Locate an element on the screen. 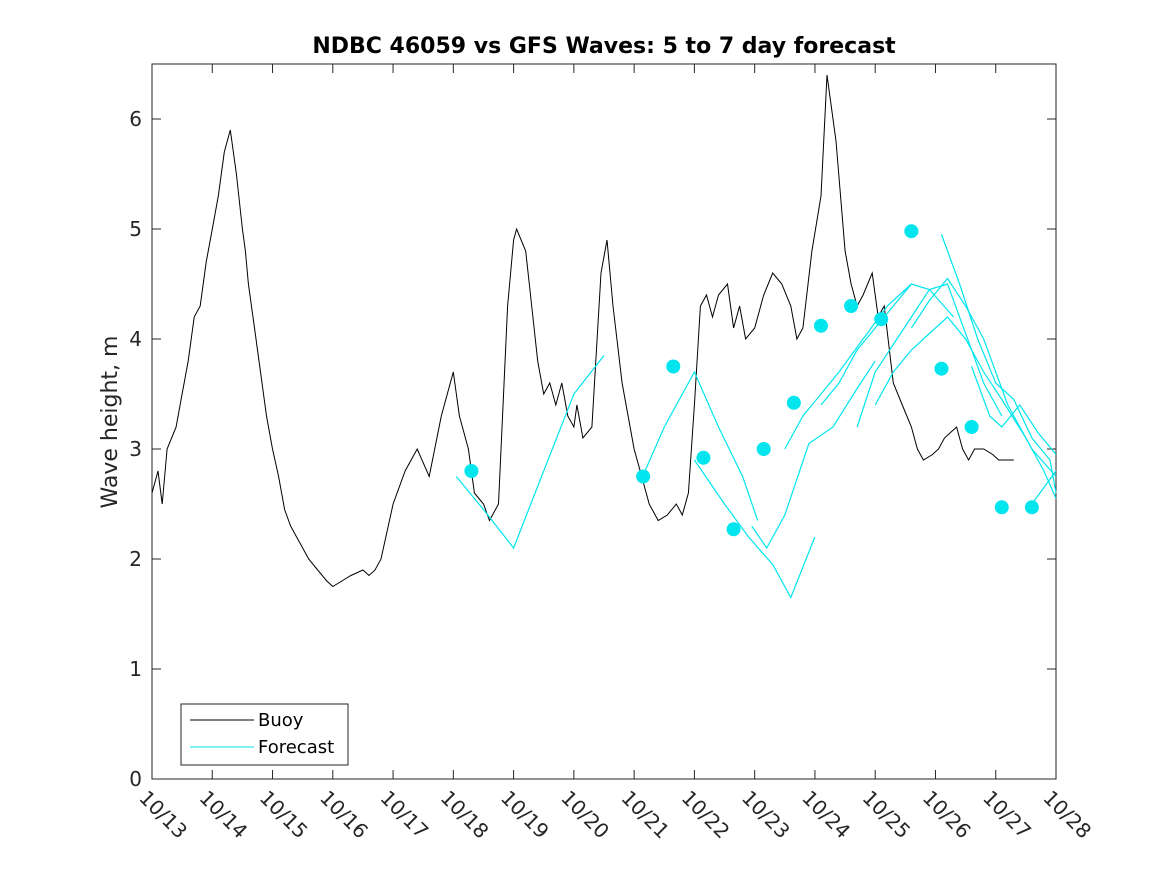 The height and width of the screenshot is (875, 1167). x-tick-label: 10/25 is located at coordinates (887, 815).